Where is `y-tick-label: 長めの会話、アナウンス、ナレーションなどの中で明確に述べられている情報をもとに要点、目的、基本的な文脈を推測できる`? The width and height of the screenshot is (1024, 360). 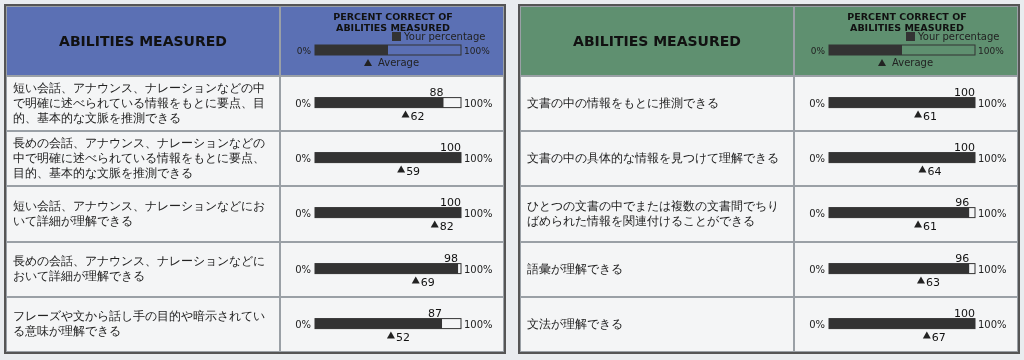 y-tick-label: 長めの会話、アナウンス、ナレーションなどの中で明確に述べられている情報をもとに要点、目的、基本的な文脈を推測できる is located at coordinates (143, 159).